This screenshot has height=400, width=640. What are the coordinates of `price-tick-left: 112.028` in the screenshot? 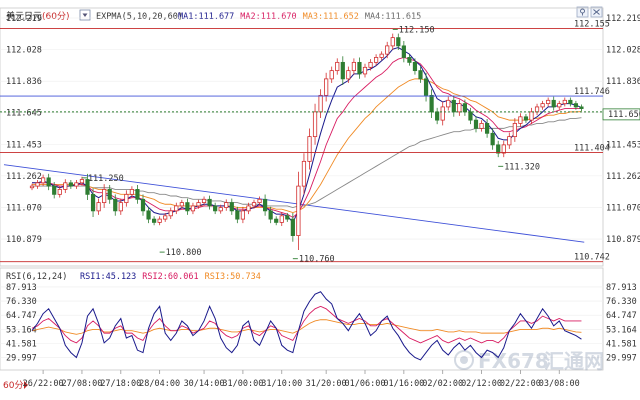 It's located at (24, 51).